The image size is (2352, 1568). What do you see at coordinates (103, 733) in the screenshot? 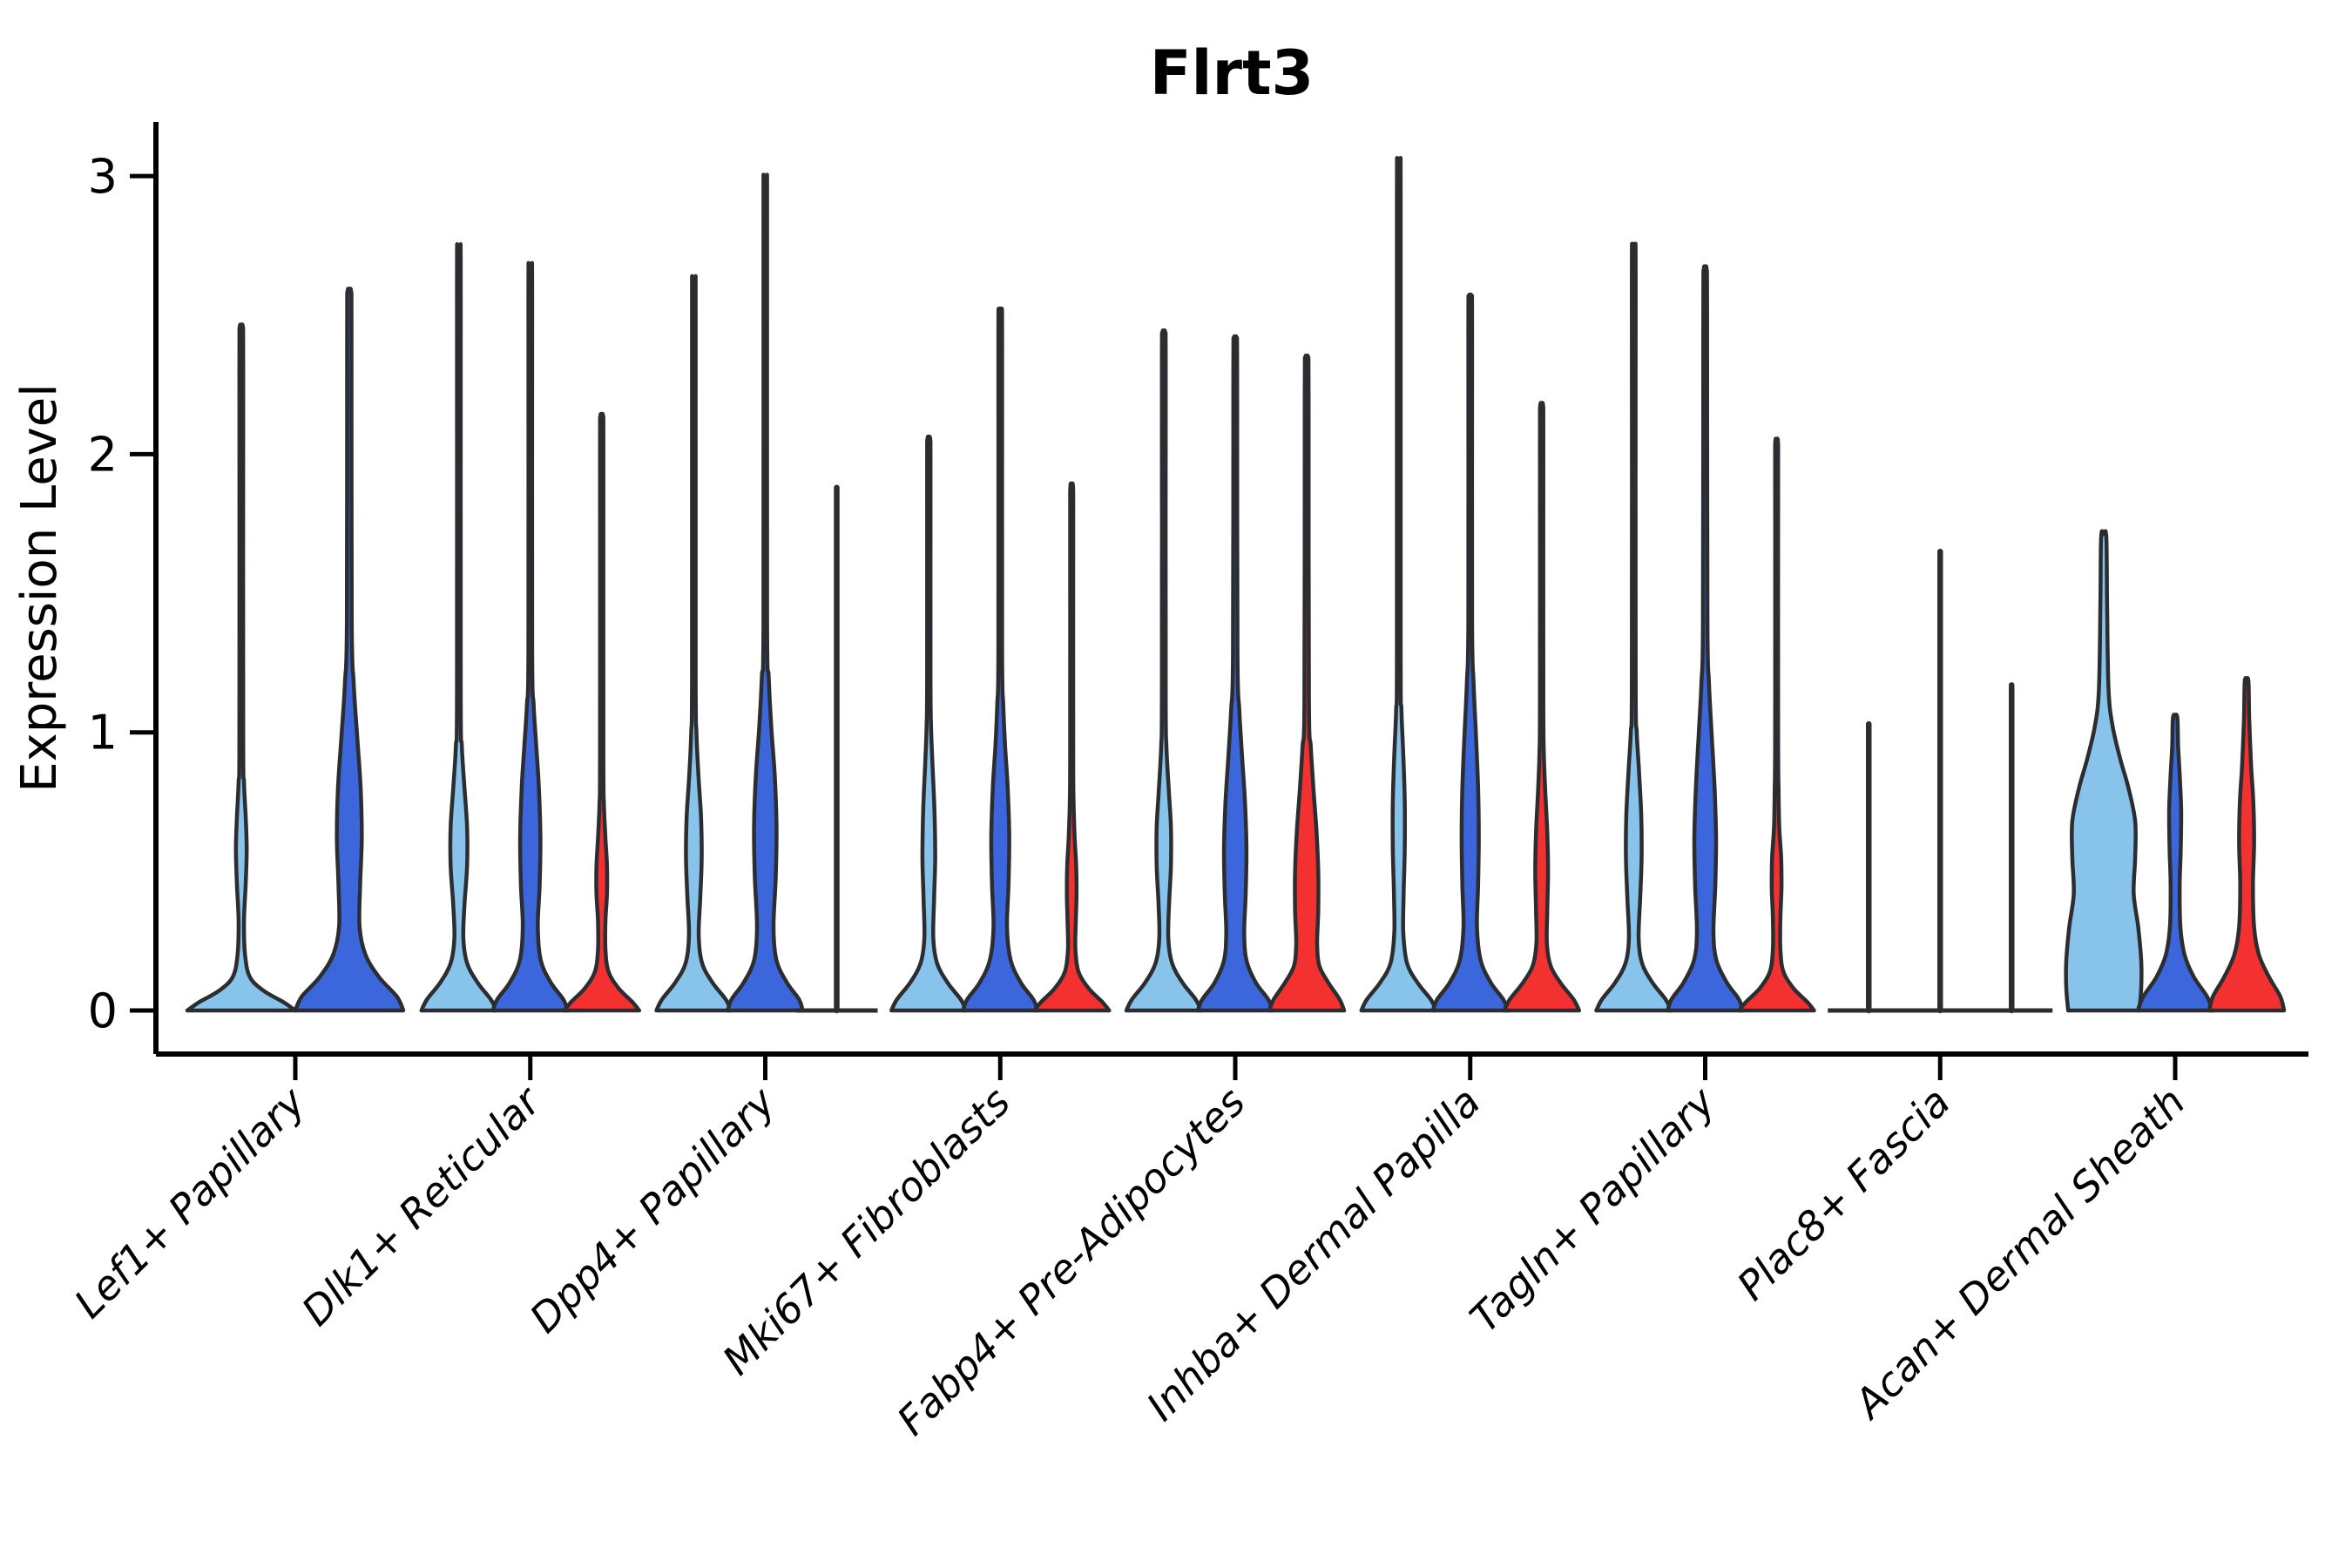
I see `y-tick-label: 1` at bounding box center [103, 733].